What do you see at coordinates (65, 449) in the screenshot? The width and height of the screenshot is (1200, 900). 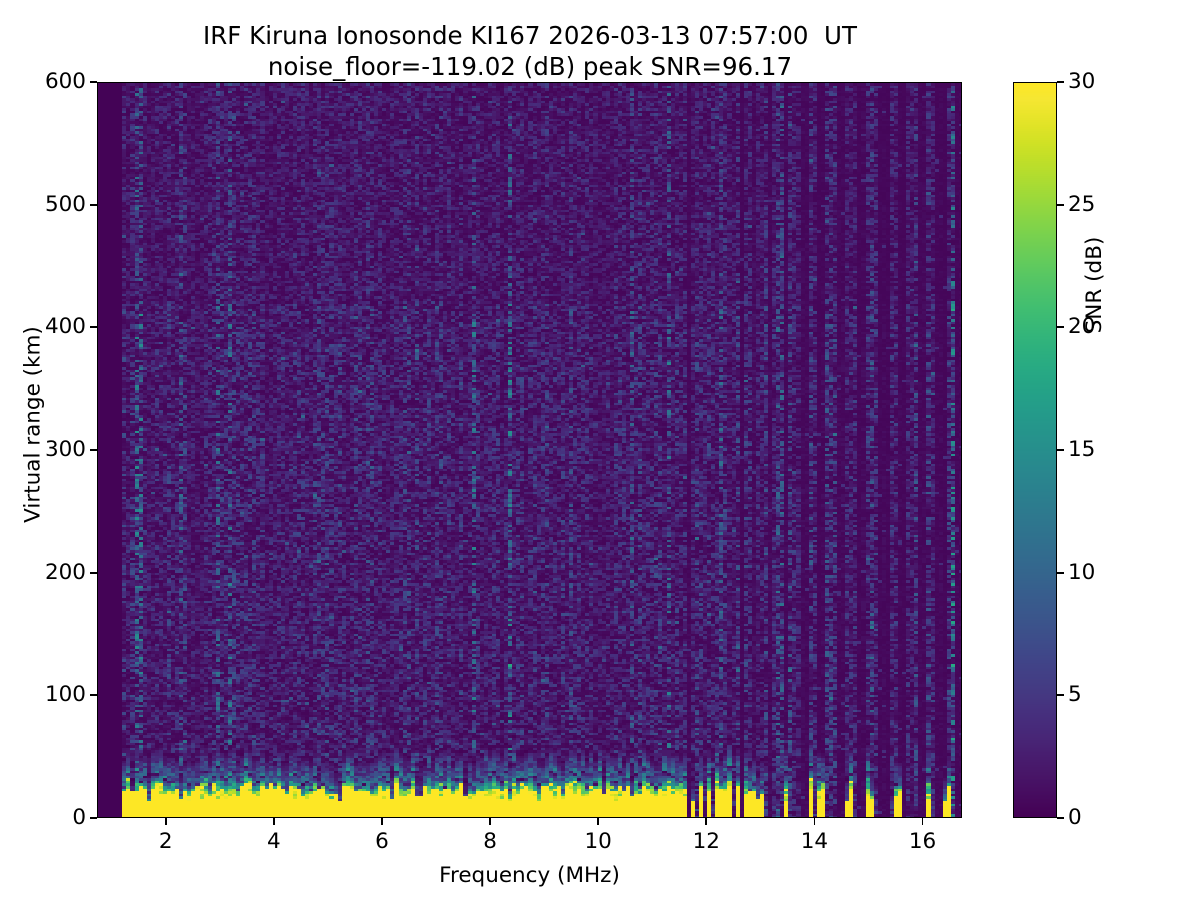 I see `y-tick-label: 300` at bounding box center [65, 449].